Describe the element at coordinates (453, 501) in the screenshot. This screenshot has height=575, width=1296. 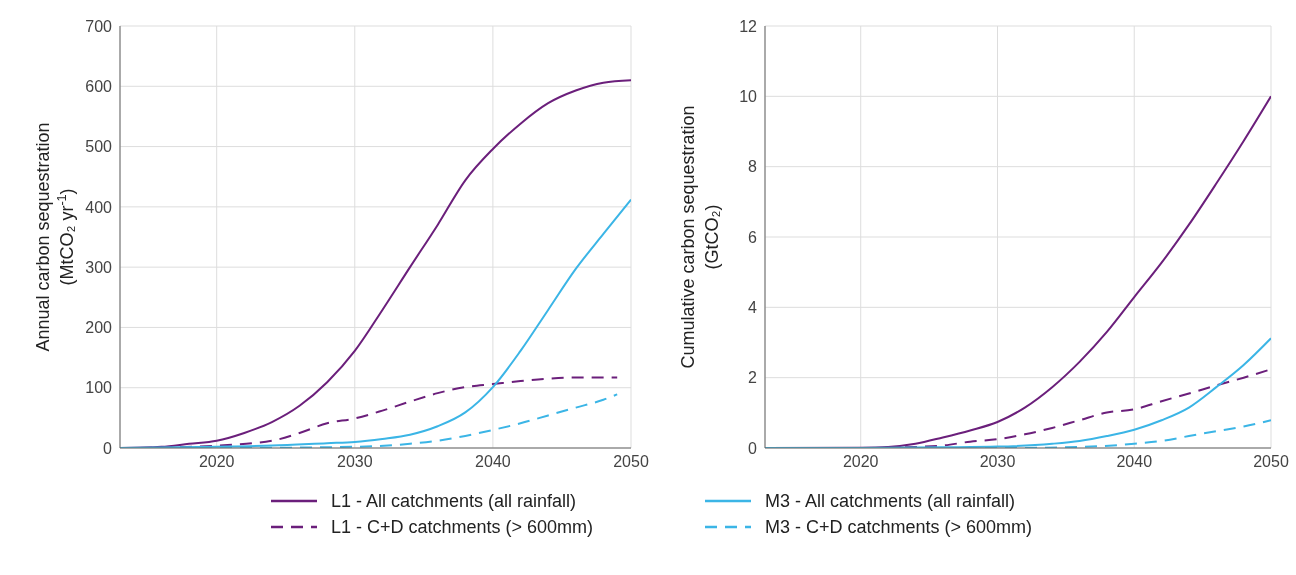
I see `legend-label: L1 - All catchments (all rainfall)` at that location.